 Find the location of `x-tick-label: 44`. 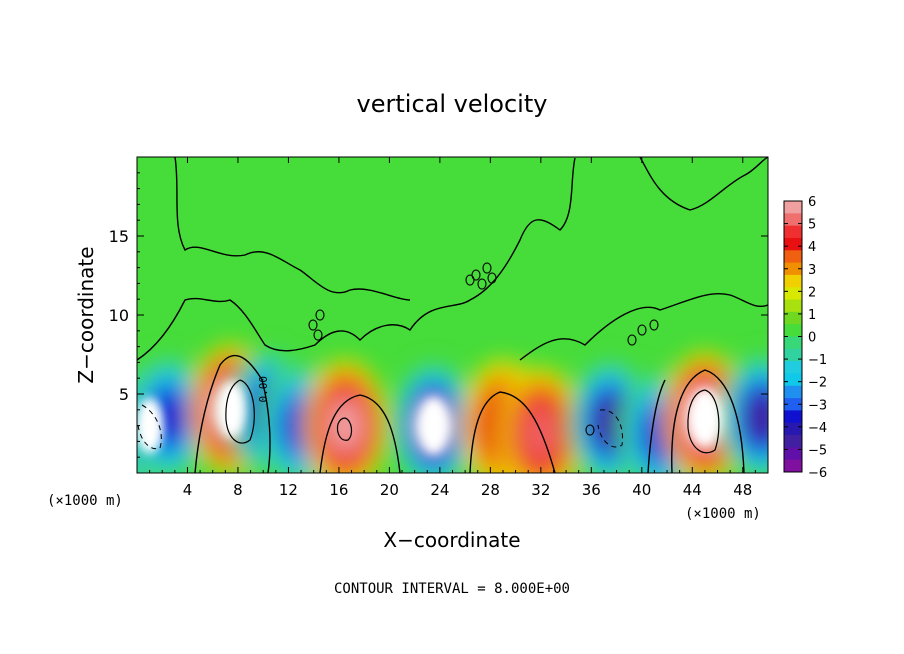

x-tick-label: 44 is located at coordinates (692, 490).